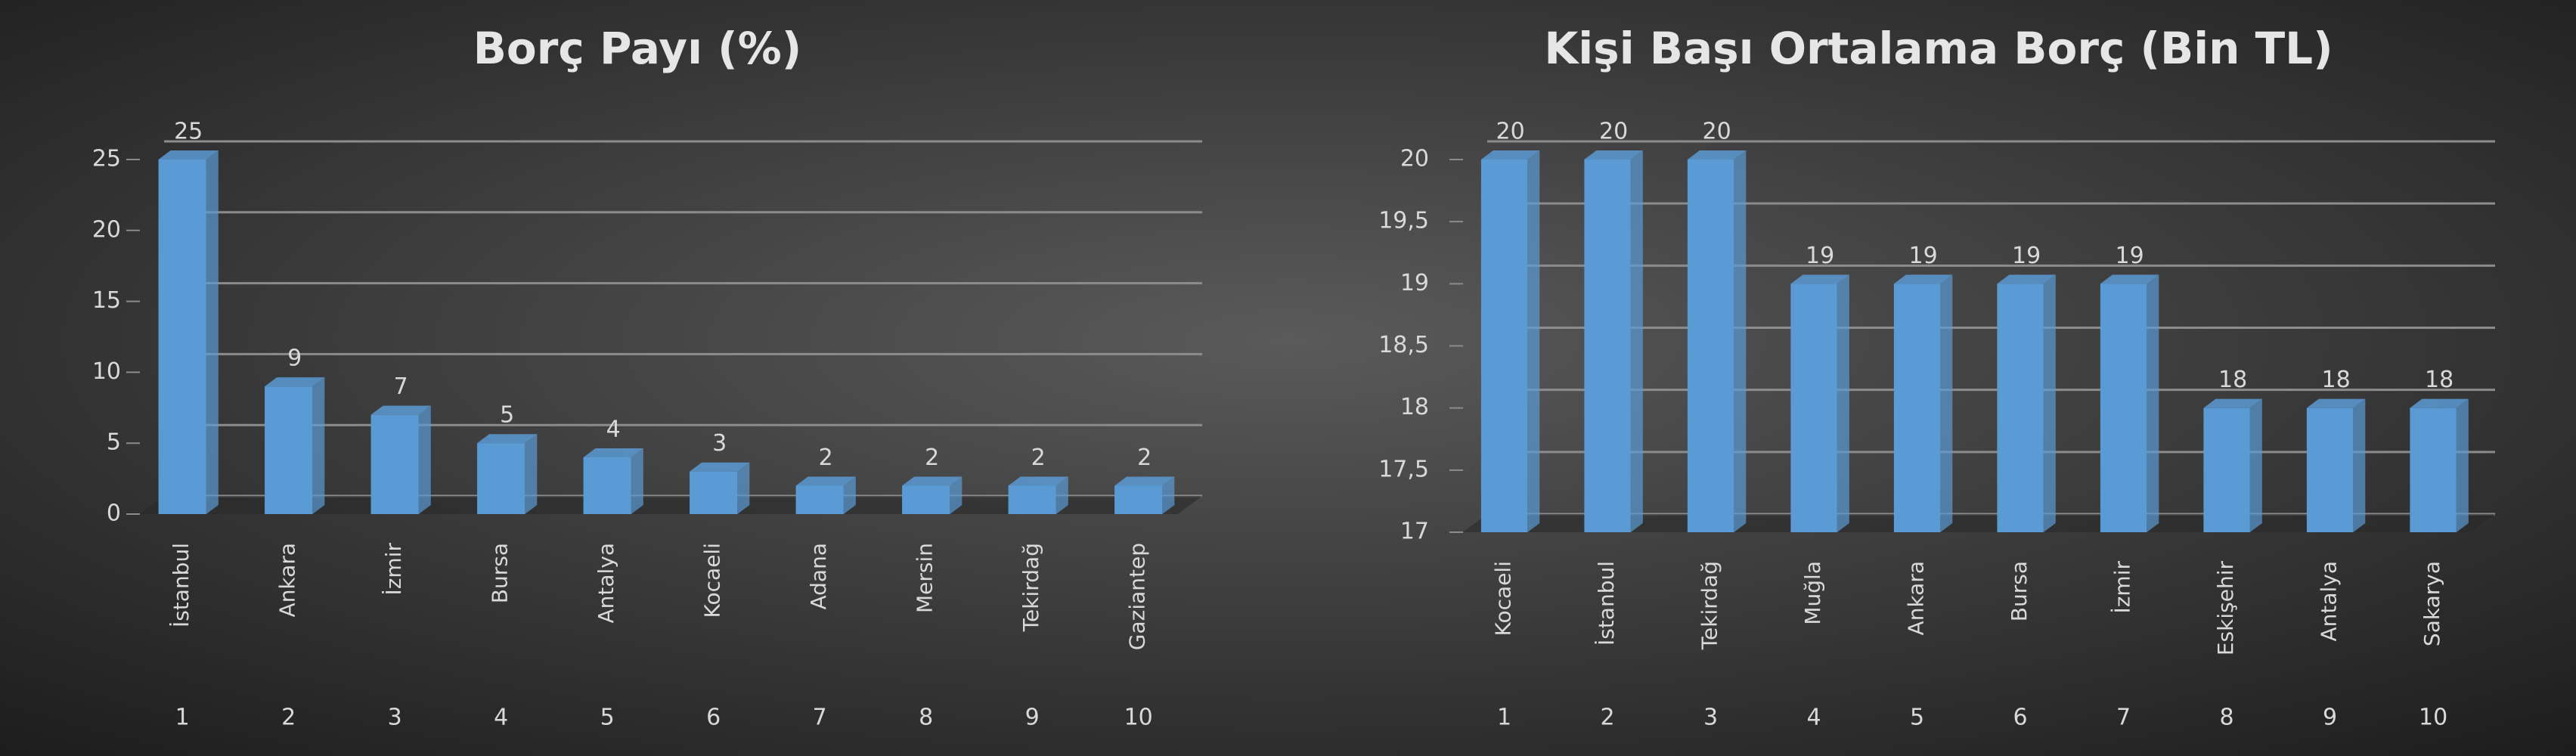 The image size is (2576, 756). What do you see at coordinates (613, 429) in the screenshot?
I see `value-label: 4` at bounding box center [613, 429].